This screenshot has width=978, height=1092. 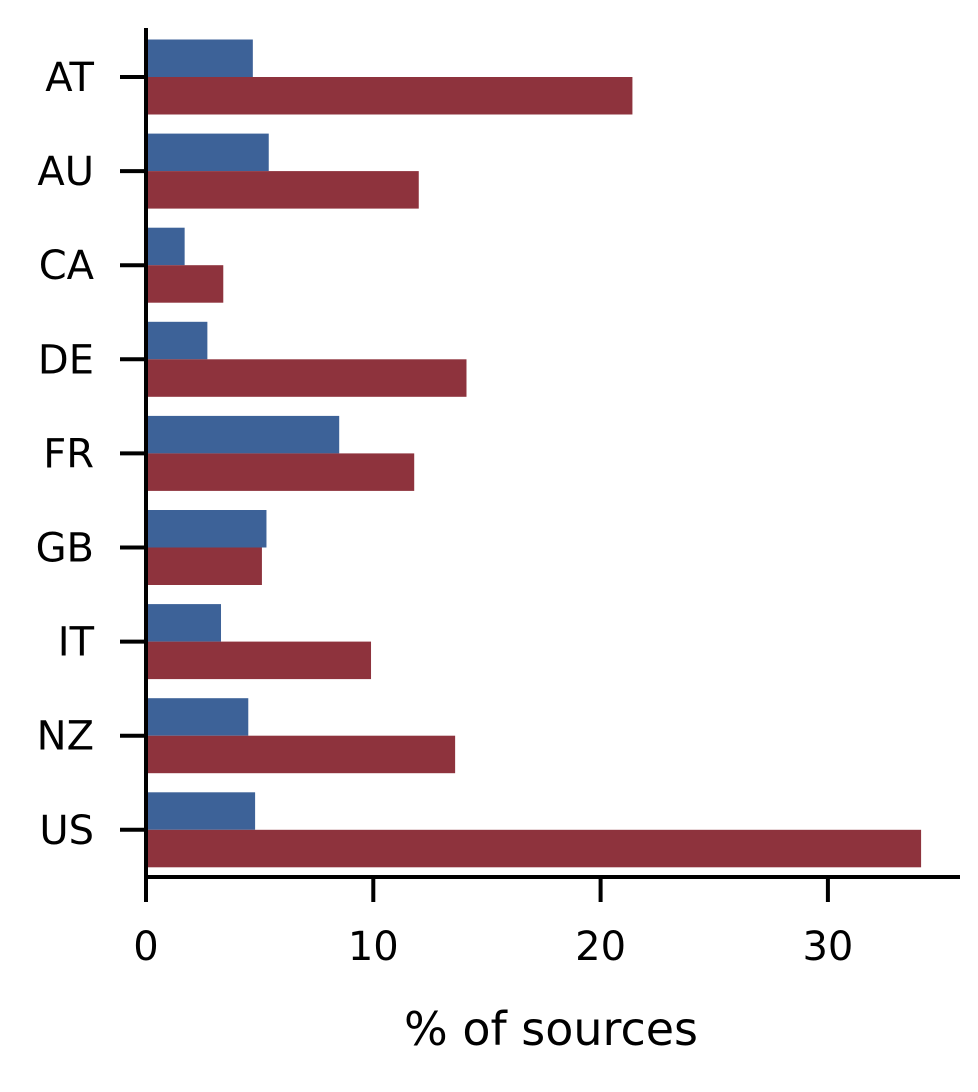 I want to click on x-ticks-group: 0 10 20 30, so click(x=493, y=923).